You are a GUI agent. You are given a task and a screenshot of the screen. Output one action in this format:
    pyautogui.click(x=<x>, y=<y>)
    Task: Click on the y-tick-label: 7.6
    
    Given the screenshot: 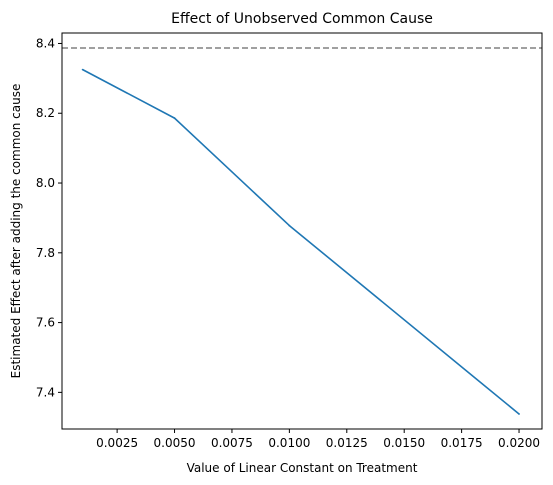 What is the action you would take?
    pyautogui.click(x=45, y=323)
    